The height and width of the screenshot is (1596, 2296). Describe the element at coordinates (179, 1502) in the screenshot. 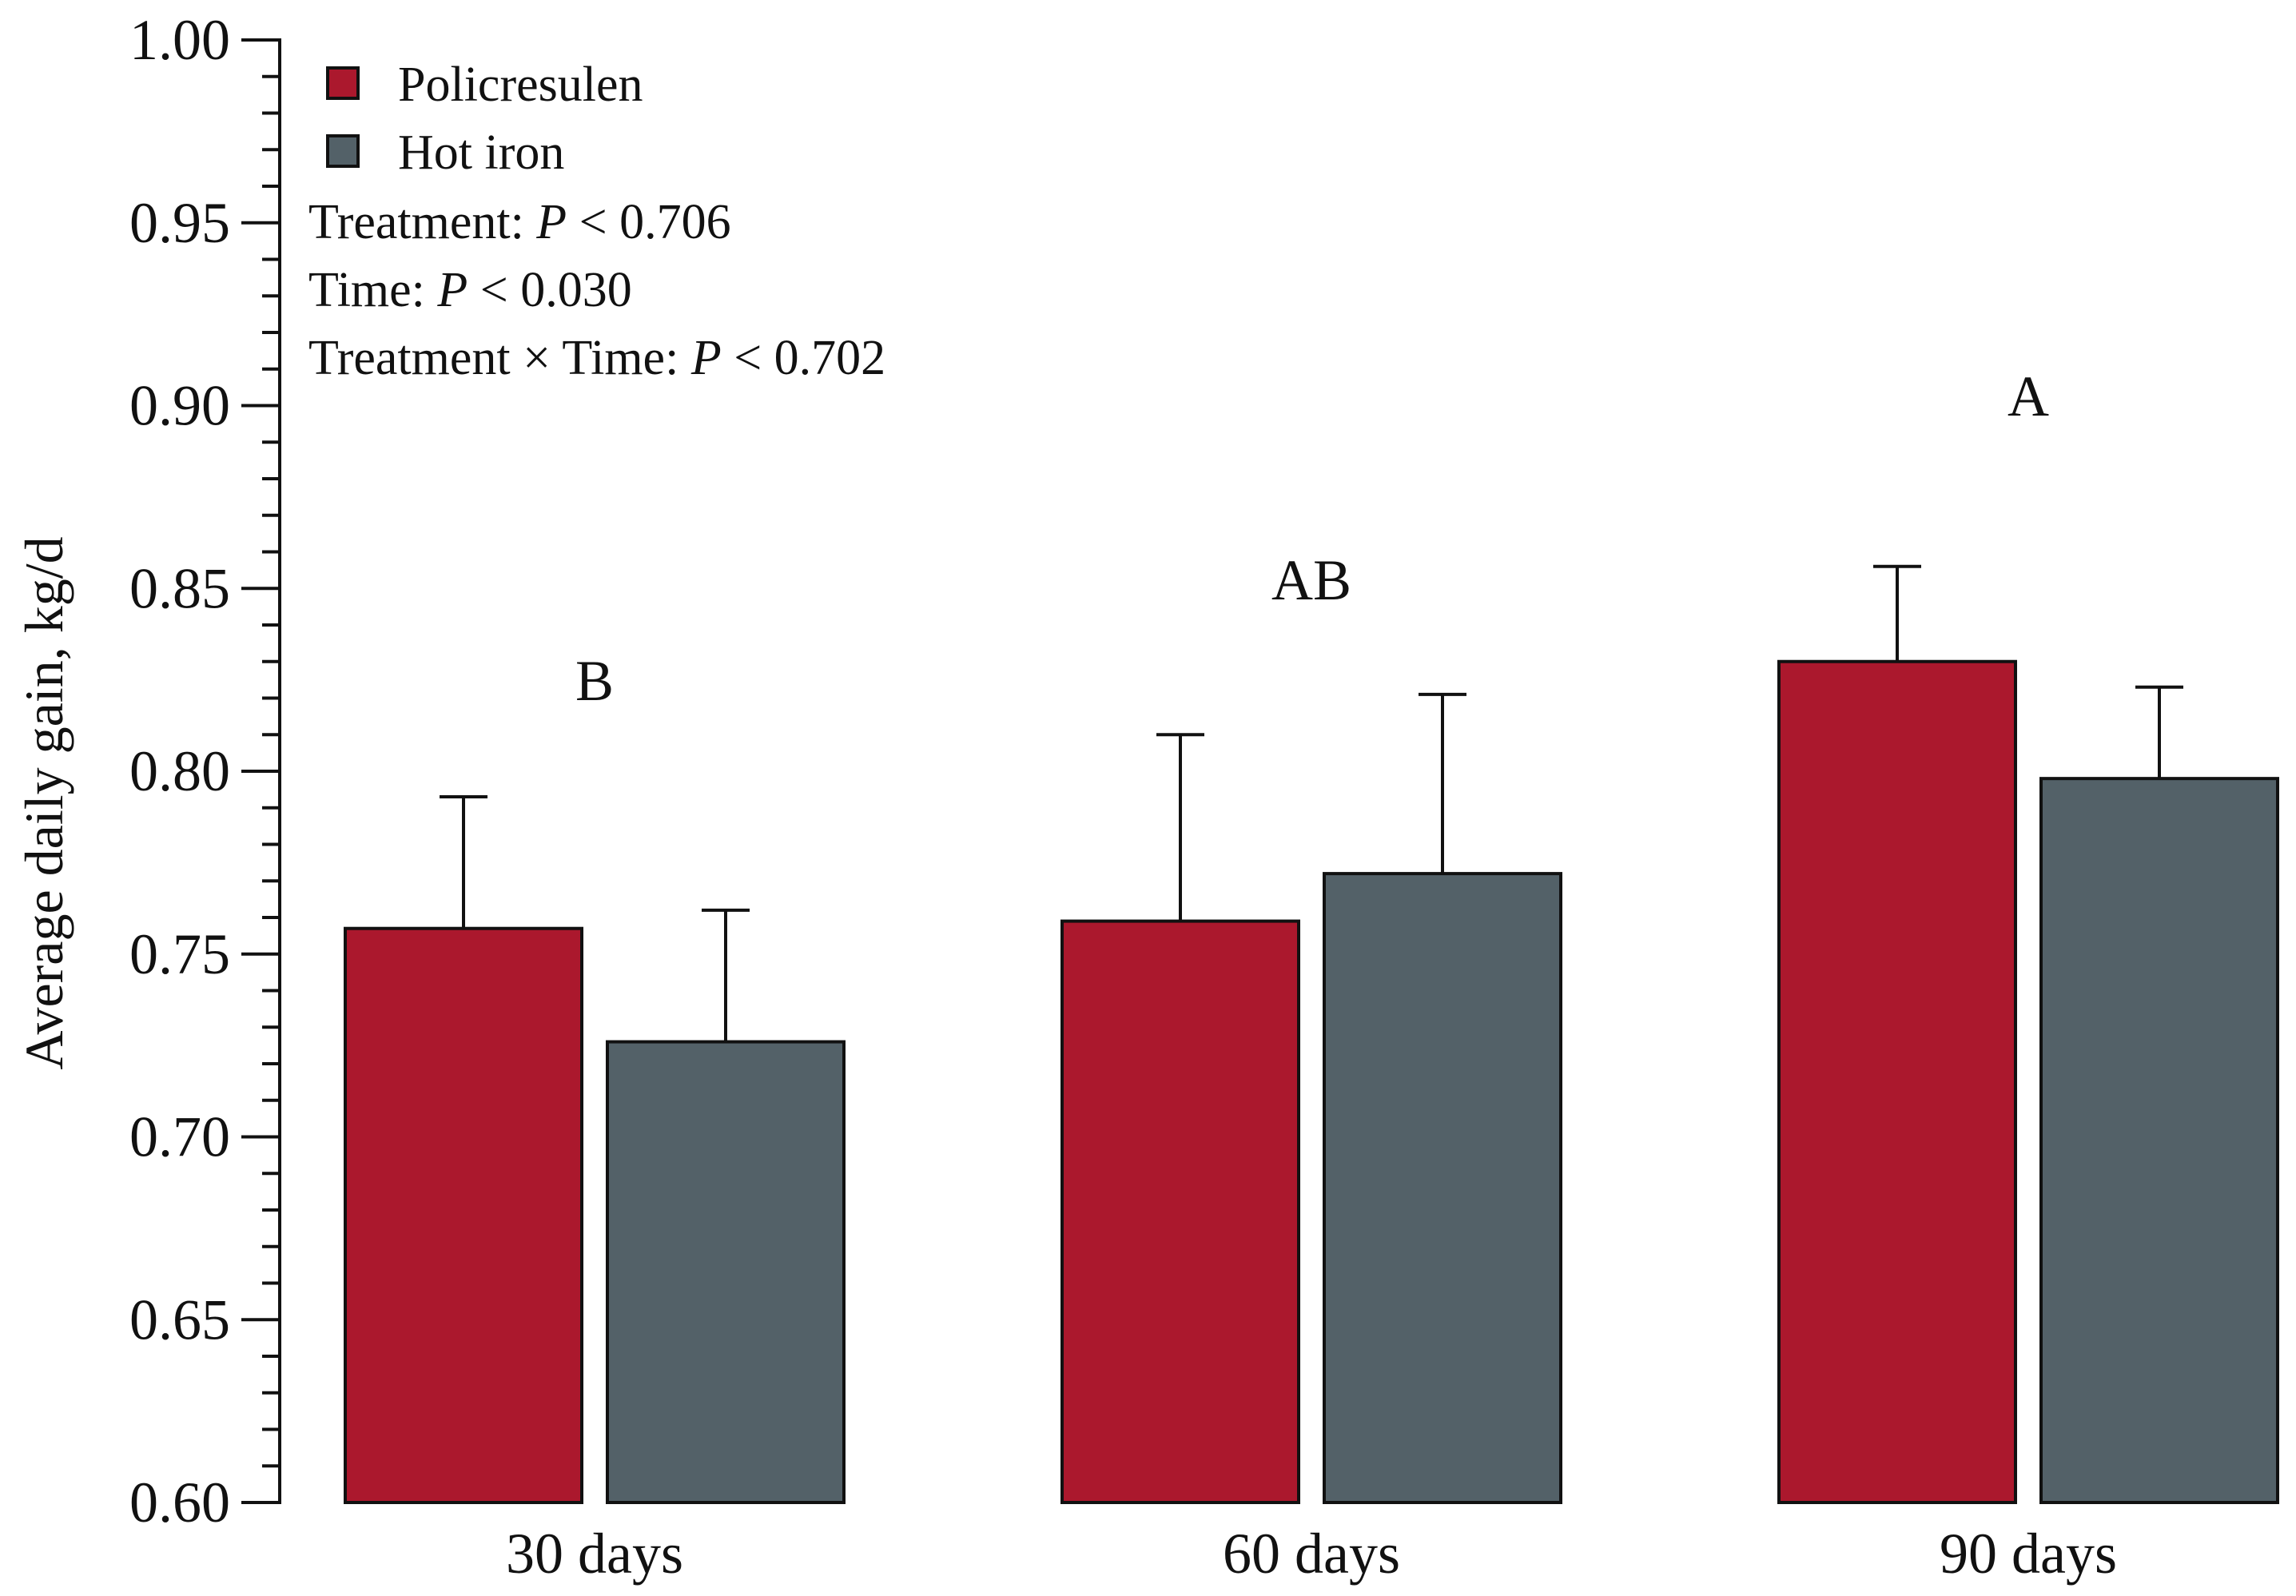

I see `y-tick-label: 0.60` at that location.